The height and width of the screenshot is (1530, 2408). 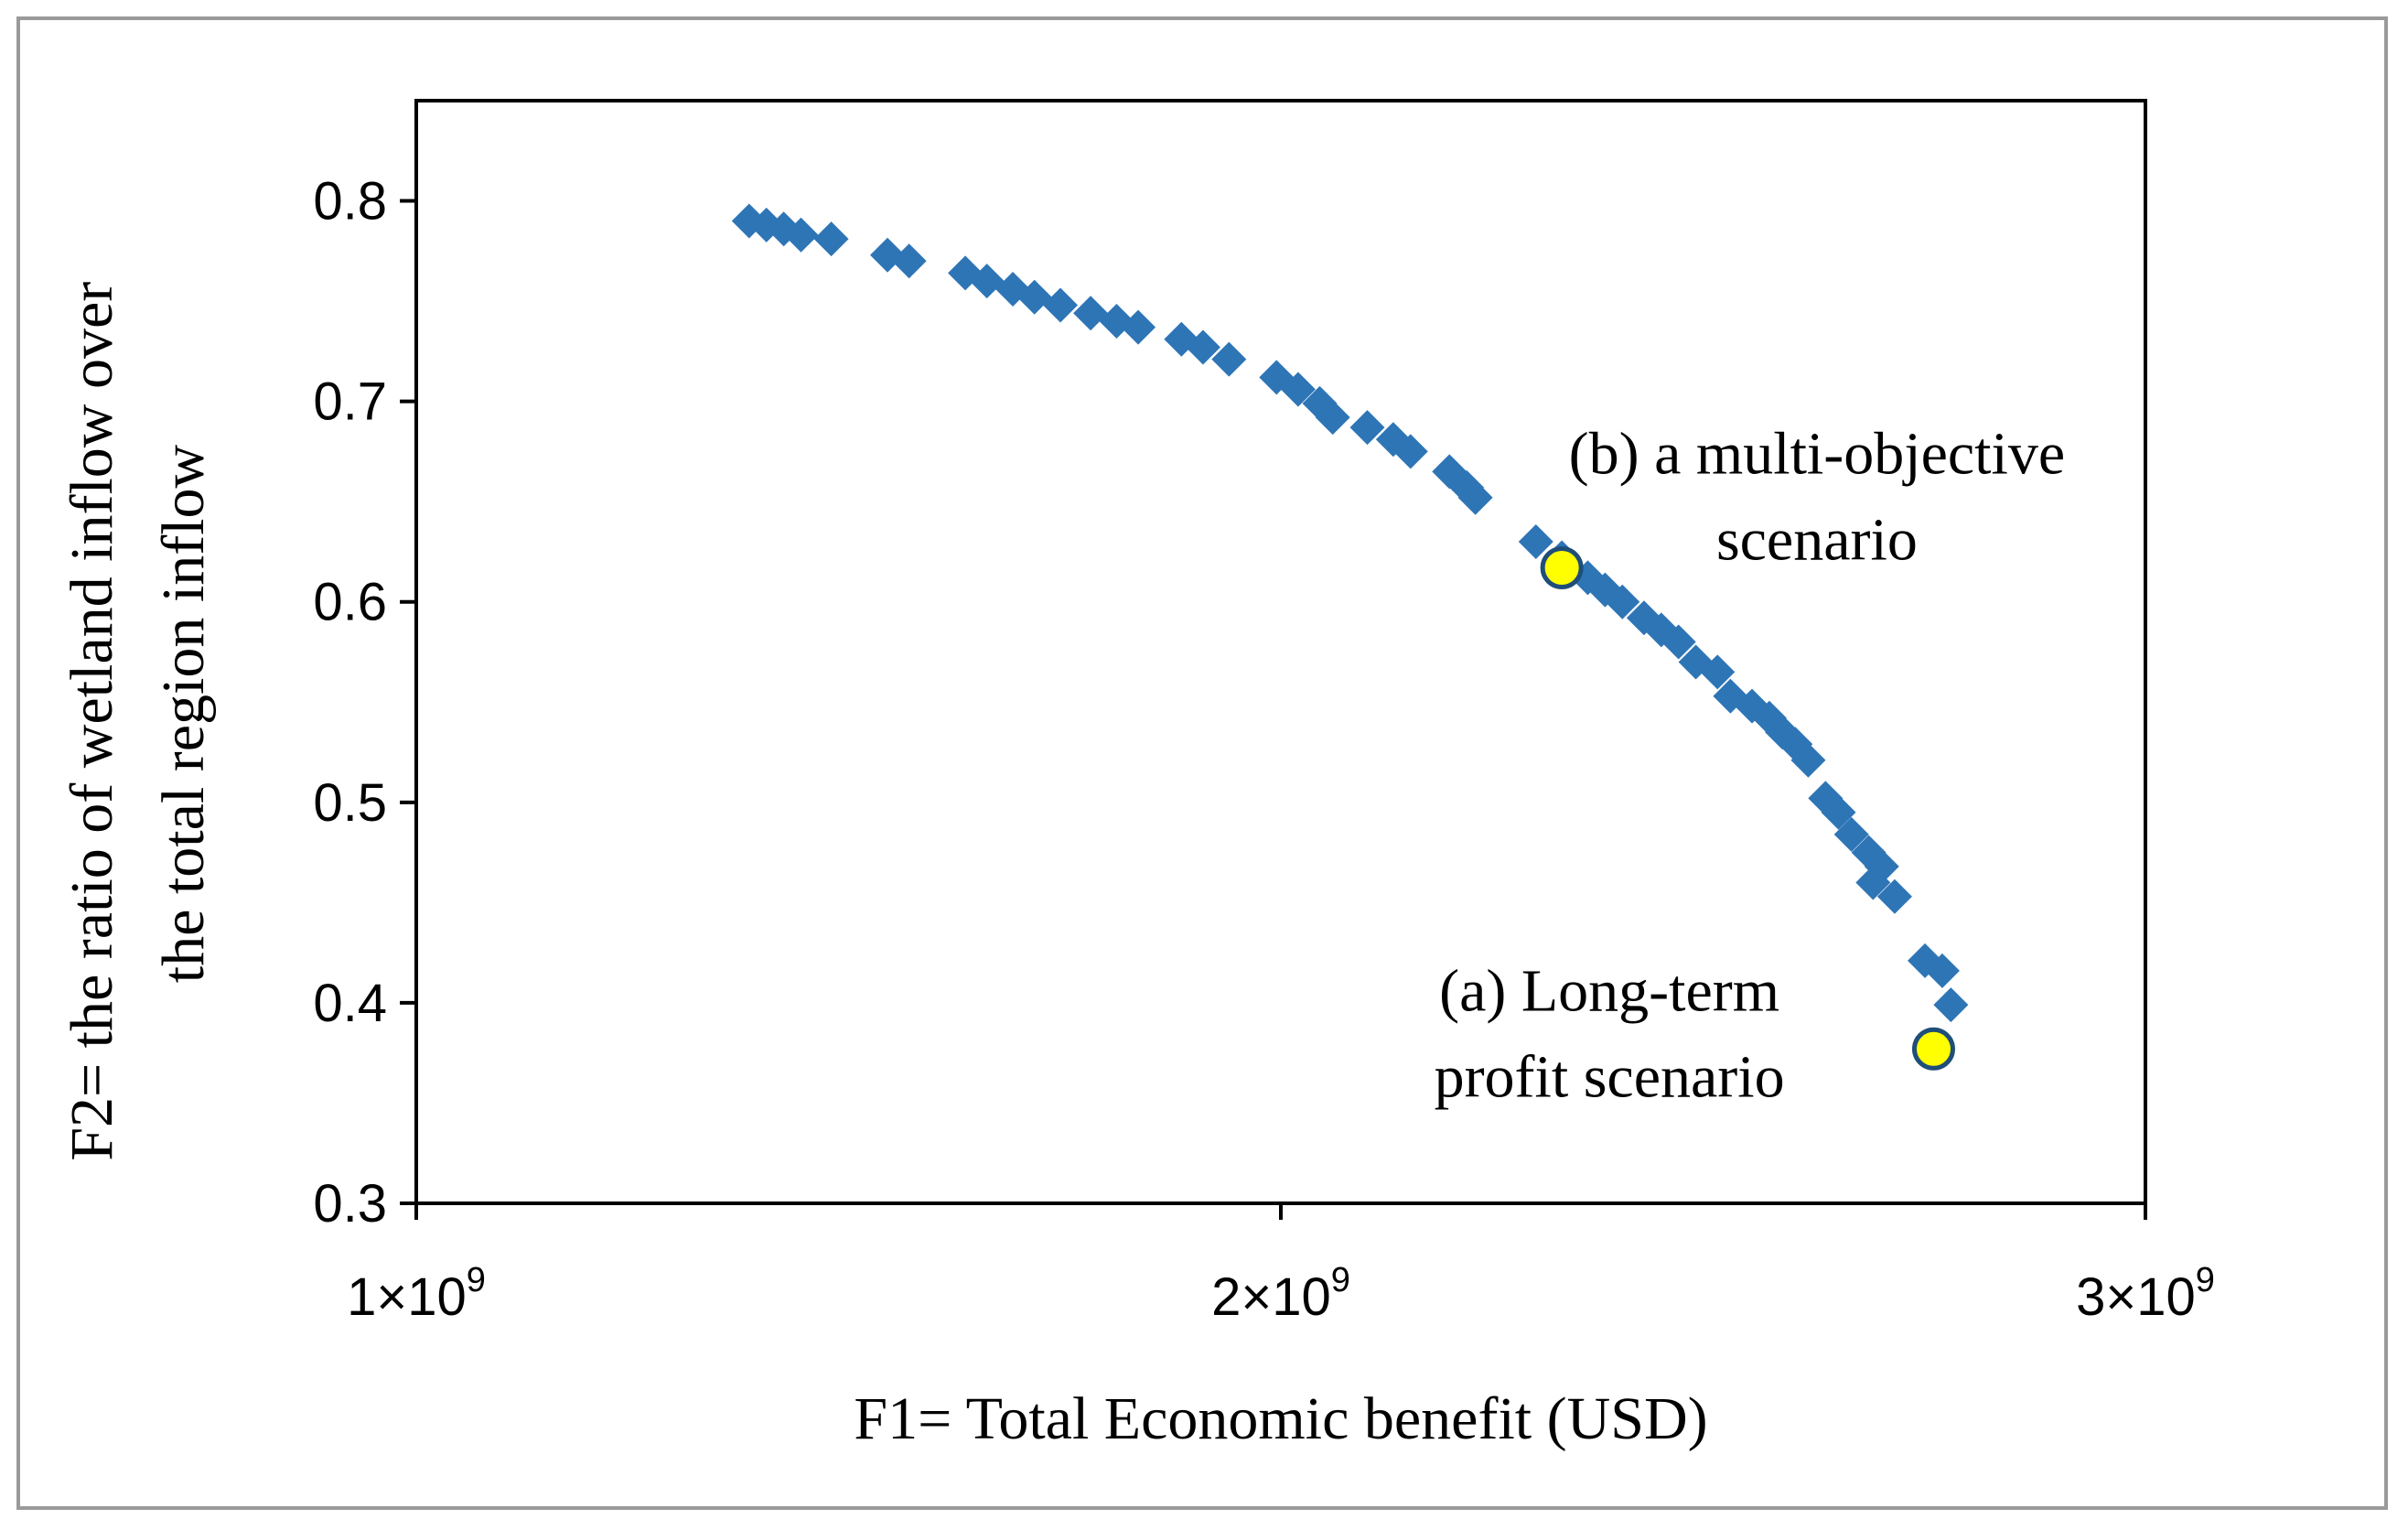 I want to click on x-tick-mantissa: 1×10, so click(x=407, y=1297).